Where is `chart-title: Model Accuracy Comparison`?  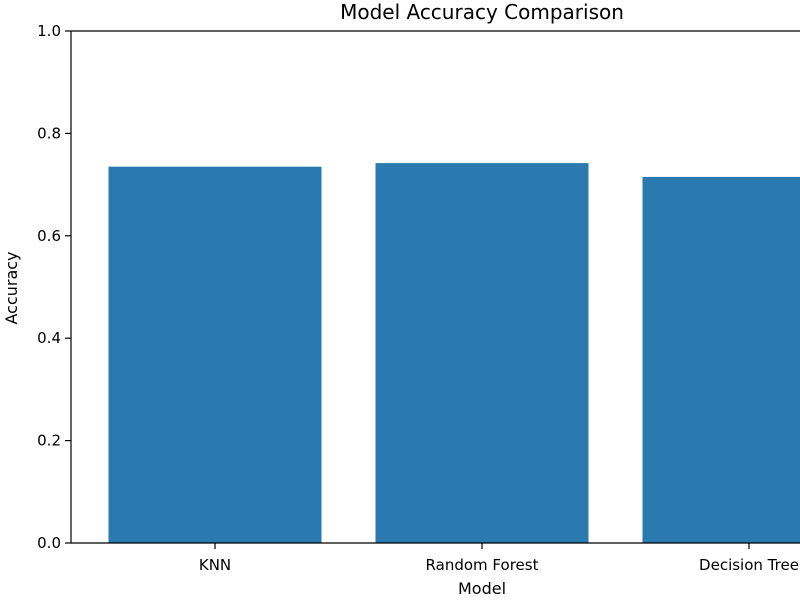 chart-title: Model Accuracy Comparison is located at coordinates (482, 12).